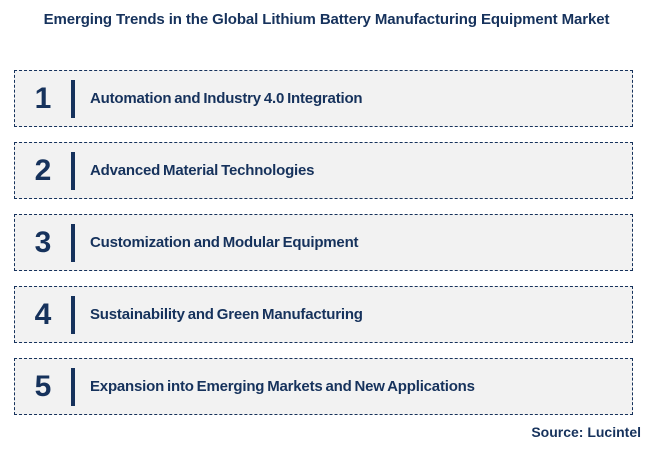  What do you see at coordinates (586, 432) in the screenshot?
I see `source-credit: Source: Lucintel` at bounding box center [586, 432].